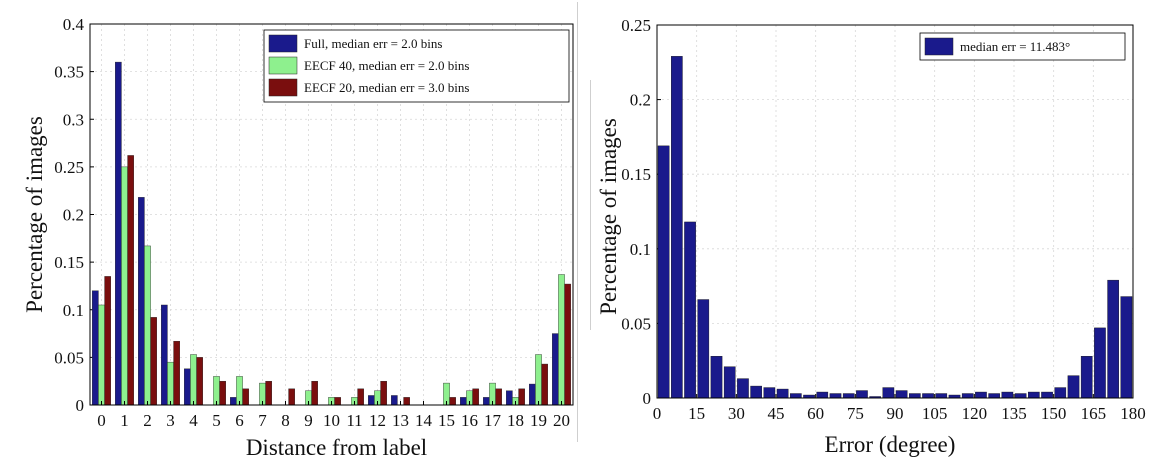 The width and height of the screenshot is (1149, 462). I want to click on x-tick-label: 105, so click(935, 413).